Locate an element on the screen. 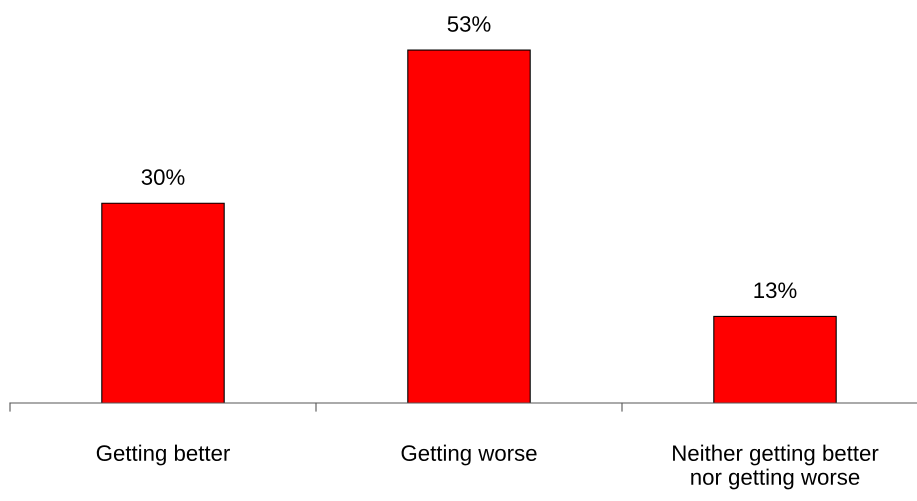  x-tick-label: Getting better is located at coordinates (163, 455).